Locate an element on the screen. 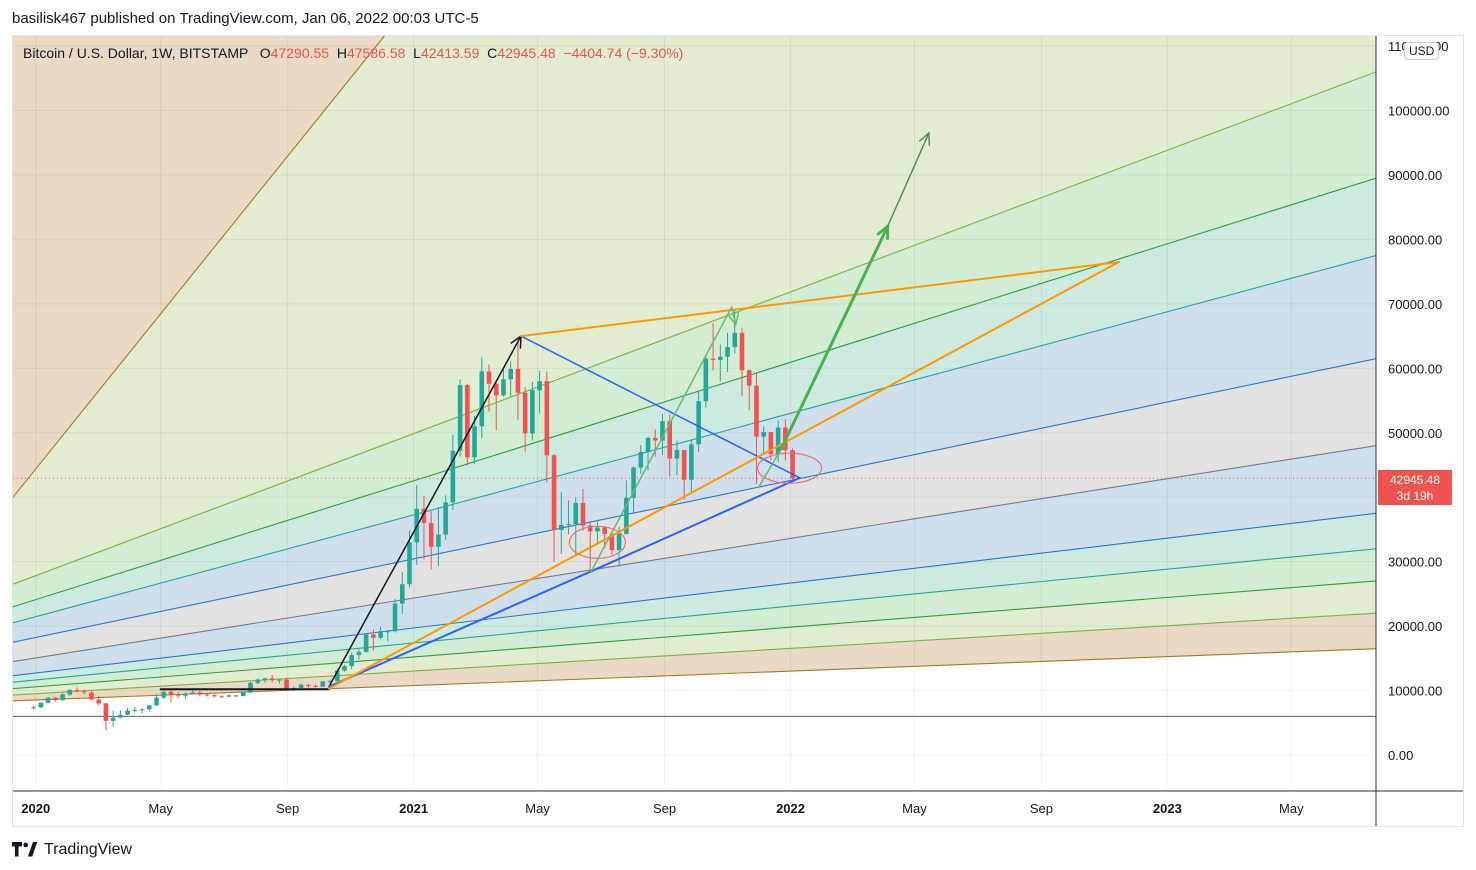 The width and height of the screenshot is (1476, 870). footer: TradingView is located at coordinates (72, 850).